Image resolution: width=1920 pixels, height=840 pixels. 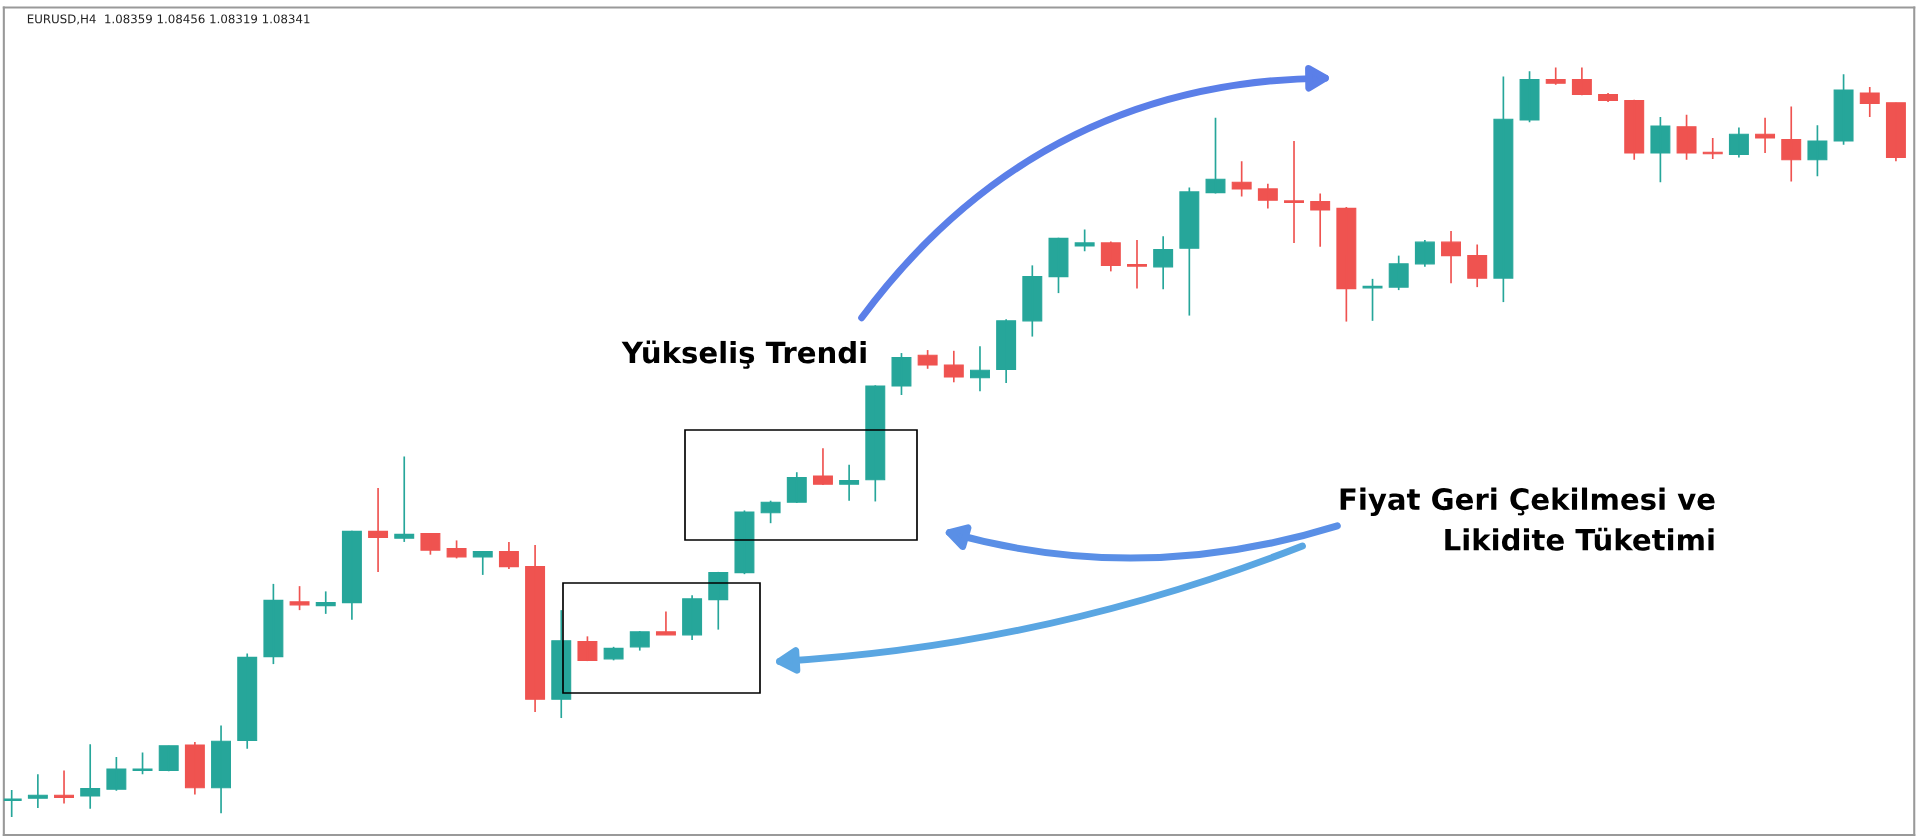 What do you see at coordinates (168, 19) in the screenshot?
I see `chart-title: EURUSD,H4 1.08359 1.08456 1.08319 1.08341` at bounding box center [168, 19].